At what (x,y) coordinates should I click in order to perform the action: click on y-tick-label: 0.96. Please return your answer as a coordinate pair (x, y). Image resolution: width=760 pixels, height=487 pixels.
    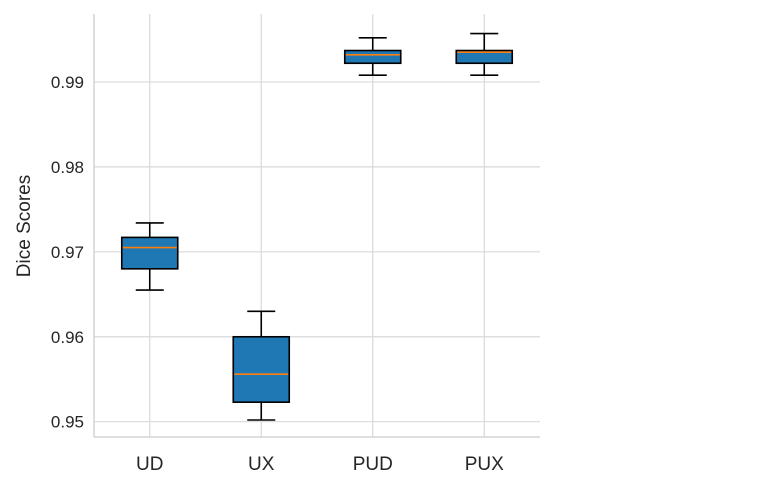
    Looking at the image, I should click on (67, 337).